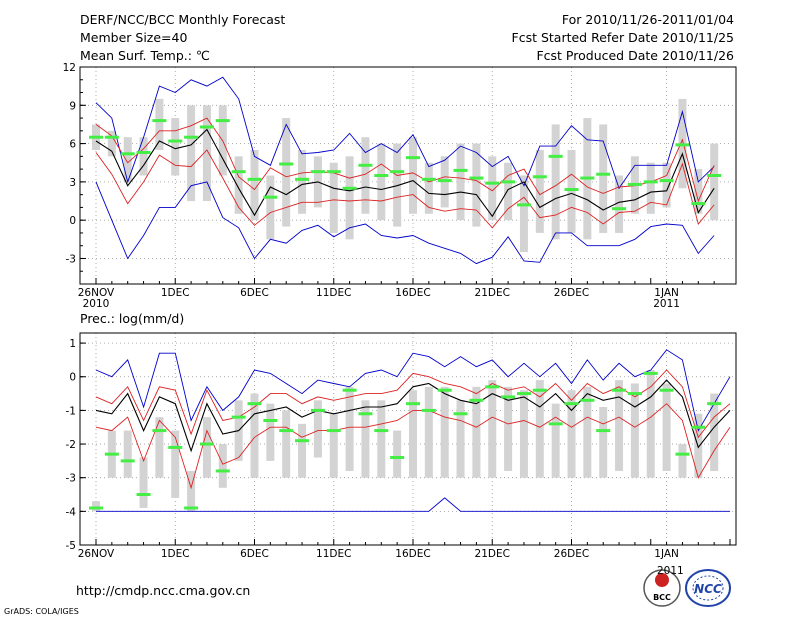 The height and width of the screenshot is (618, 800). What do you see at coordinates (666, 554) in the screenshot?
I see `prec-x-tick-label-7: 1JAN` at bounding box center [666, 554].